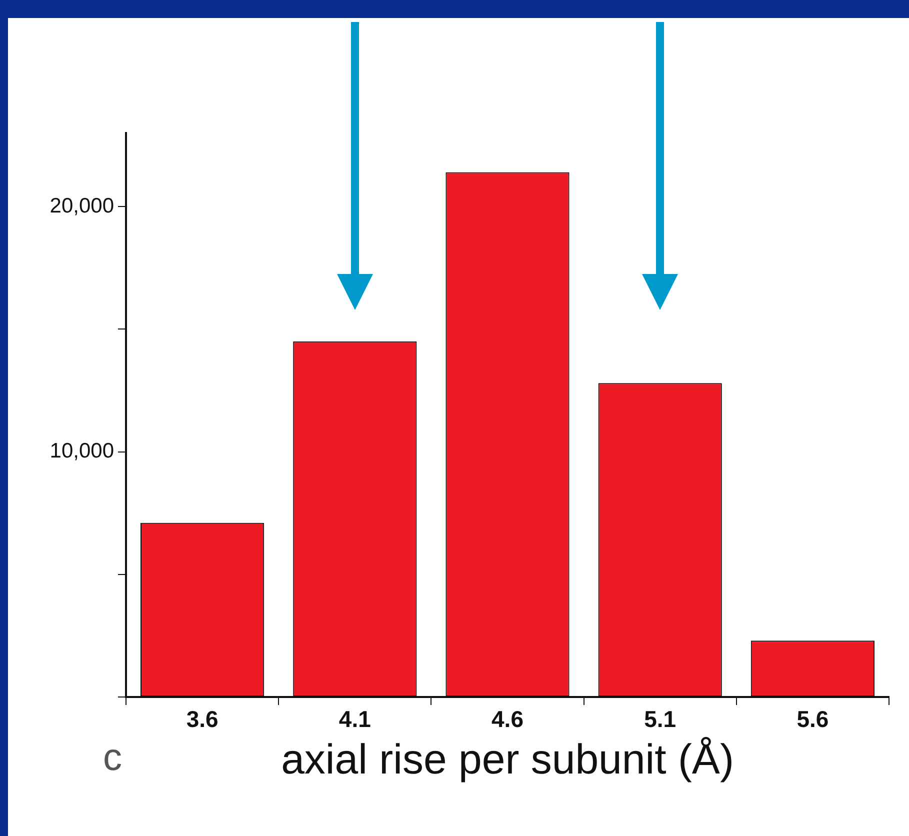  What do you see at coordinates (812, 719) in the screenshot?
I see `x-tick-label: 5.6` at bounding box center [812, 719].